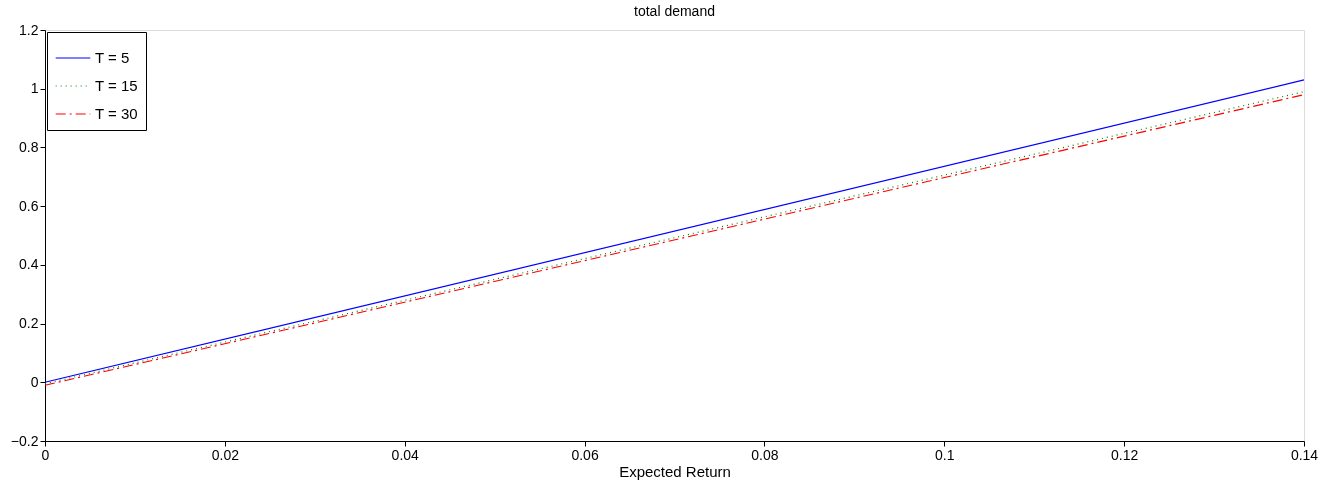 This screenshot has height=484, width=1343. I want to click on y-tick-label: 0.8, so click(29, 146).